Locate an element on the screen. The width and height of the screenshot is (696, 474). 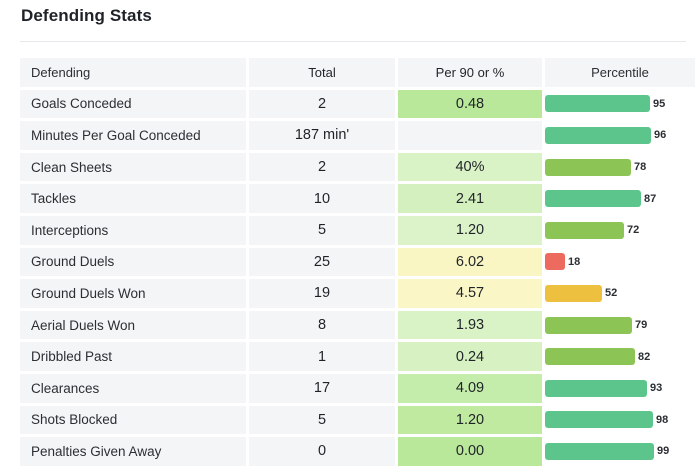
percentile-value: 52 is located at coordinates (611, 293).